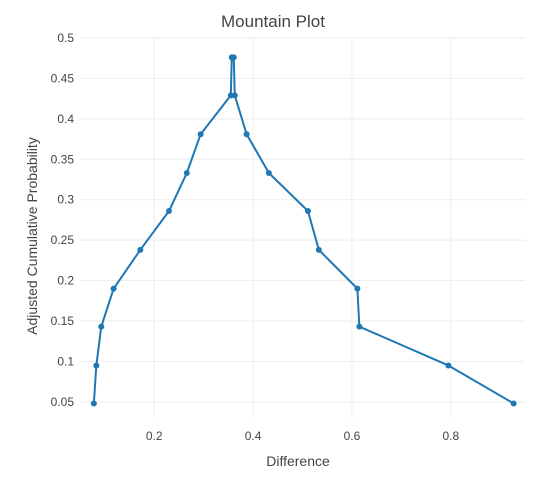 The width and height of the screenshot is (546, 482). I want to click on x-tick-label: 0.2, so click(154, 436).